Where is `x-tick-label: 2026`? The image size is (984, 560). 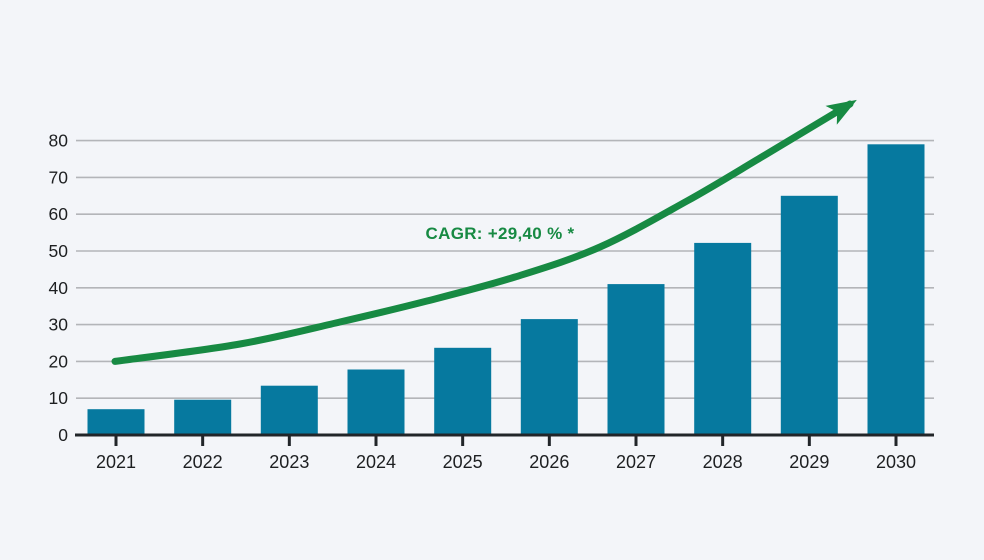 x-tick-label: 2026 is located at coordinates (549, 462).